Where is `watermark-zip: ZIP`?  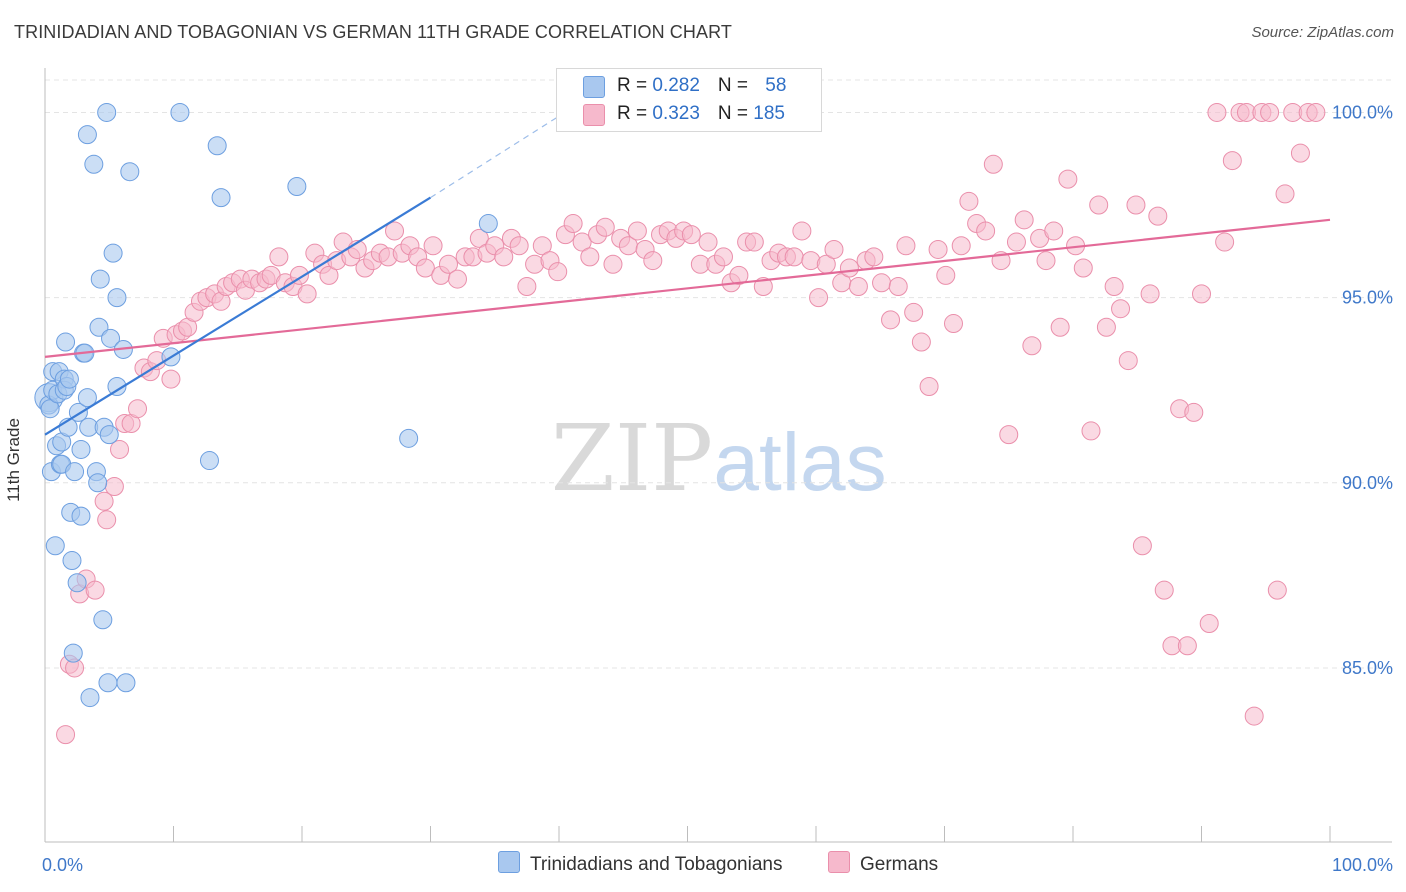
watermark-zip: ZIP is located at coordinates (632, 458).